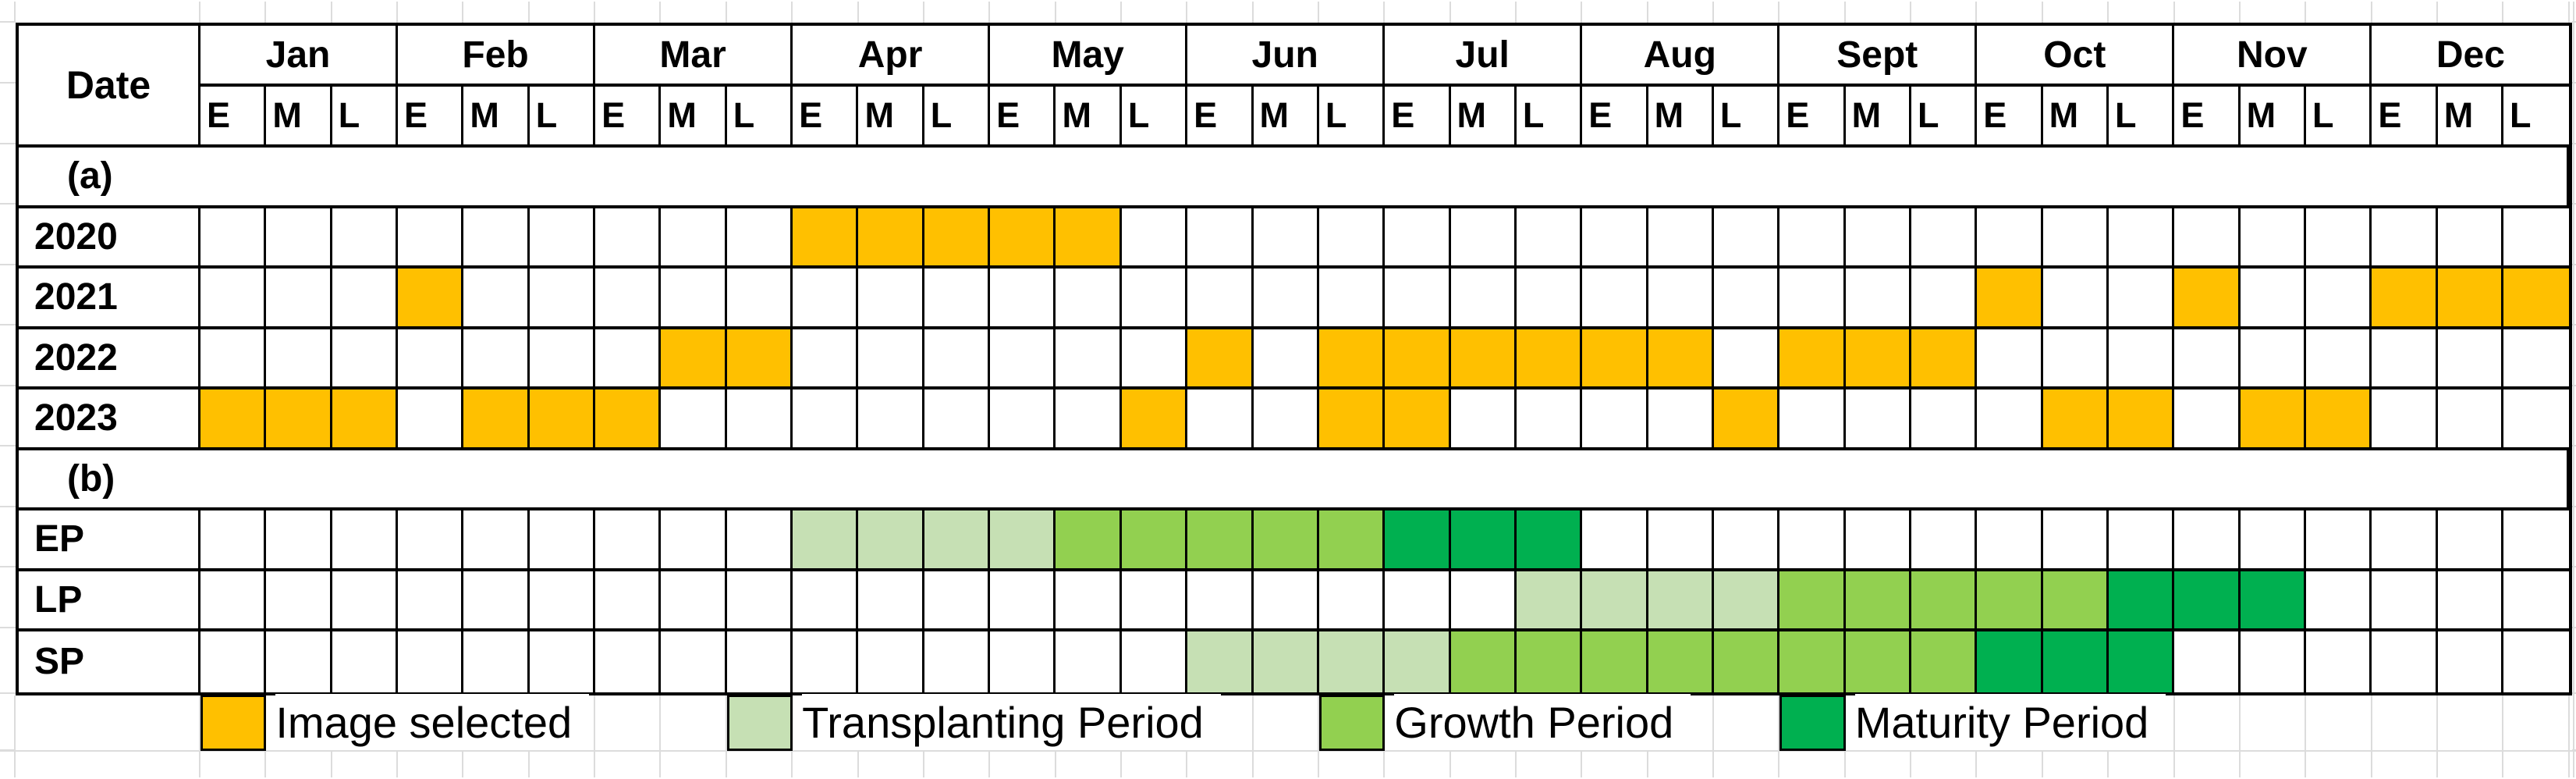  What do you see at coordinates (1089, 661) in the screenshot?
I see `cell-sp-may-m` at bounding box center [1089, 661].